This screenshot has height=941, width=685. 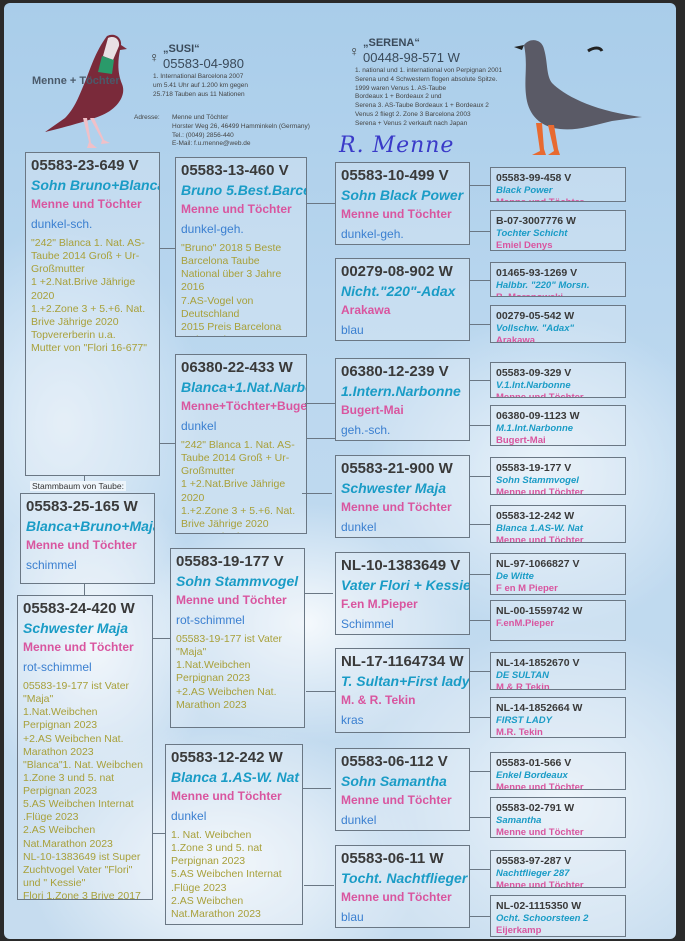 What do you see at coordinates (524, 245) in the screenshot?
I see `breeder: Emiel Denys` at bounding box center [524, 245].